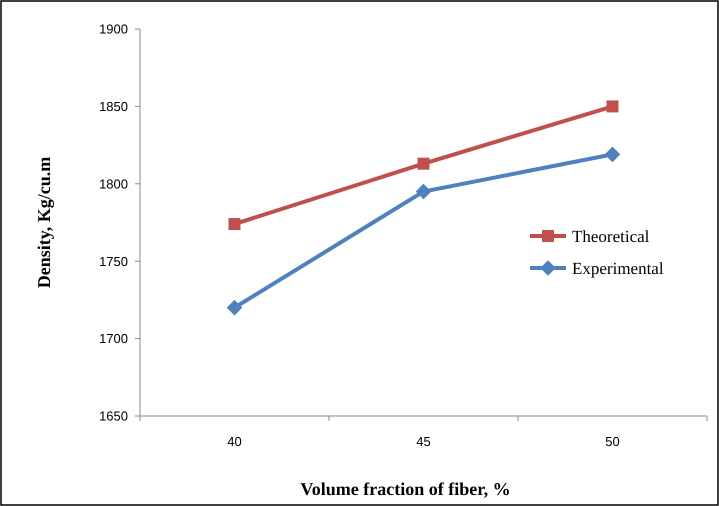 This screenshot has height=506, width=719. Describe the element at coordinates (113, 416) in the screenshot. I see `y-tick-label: 1650` at that location.